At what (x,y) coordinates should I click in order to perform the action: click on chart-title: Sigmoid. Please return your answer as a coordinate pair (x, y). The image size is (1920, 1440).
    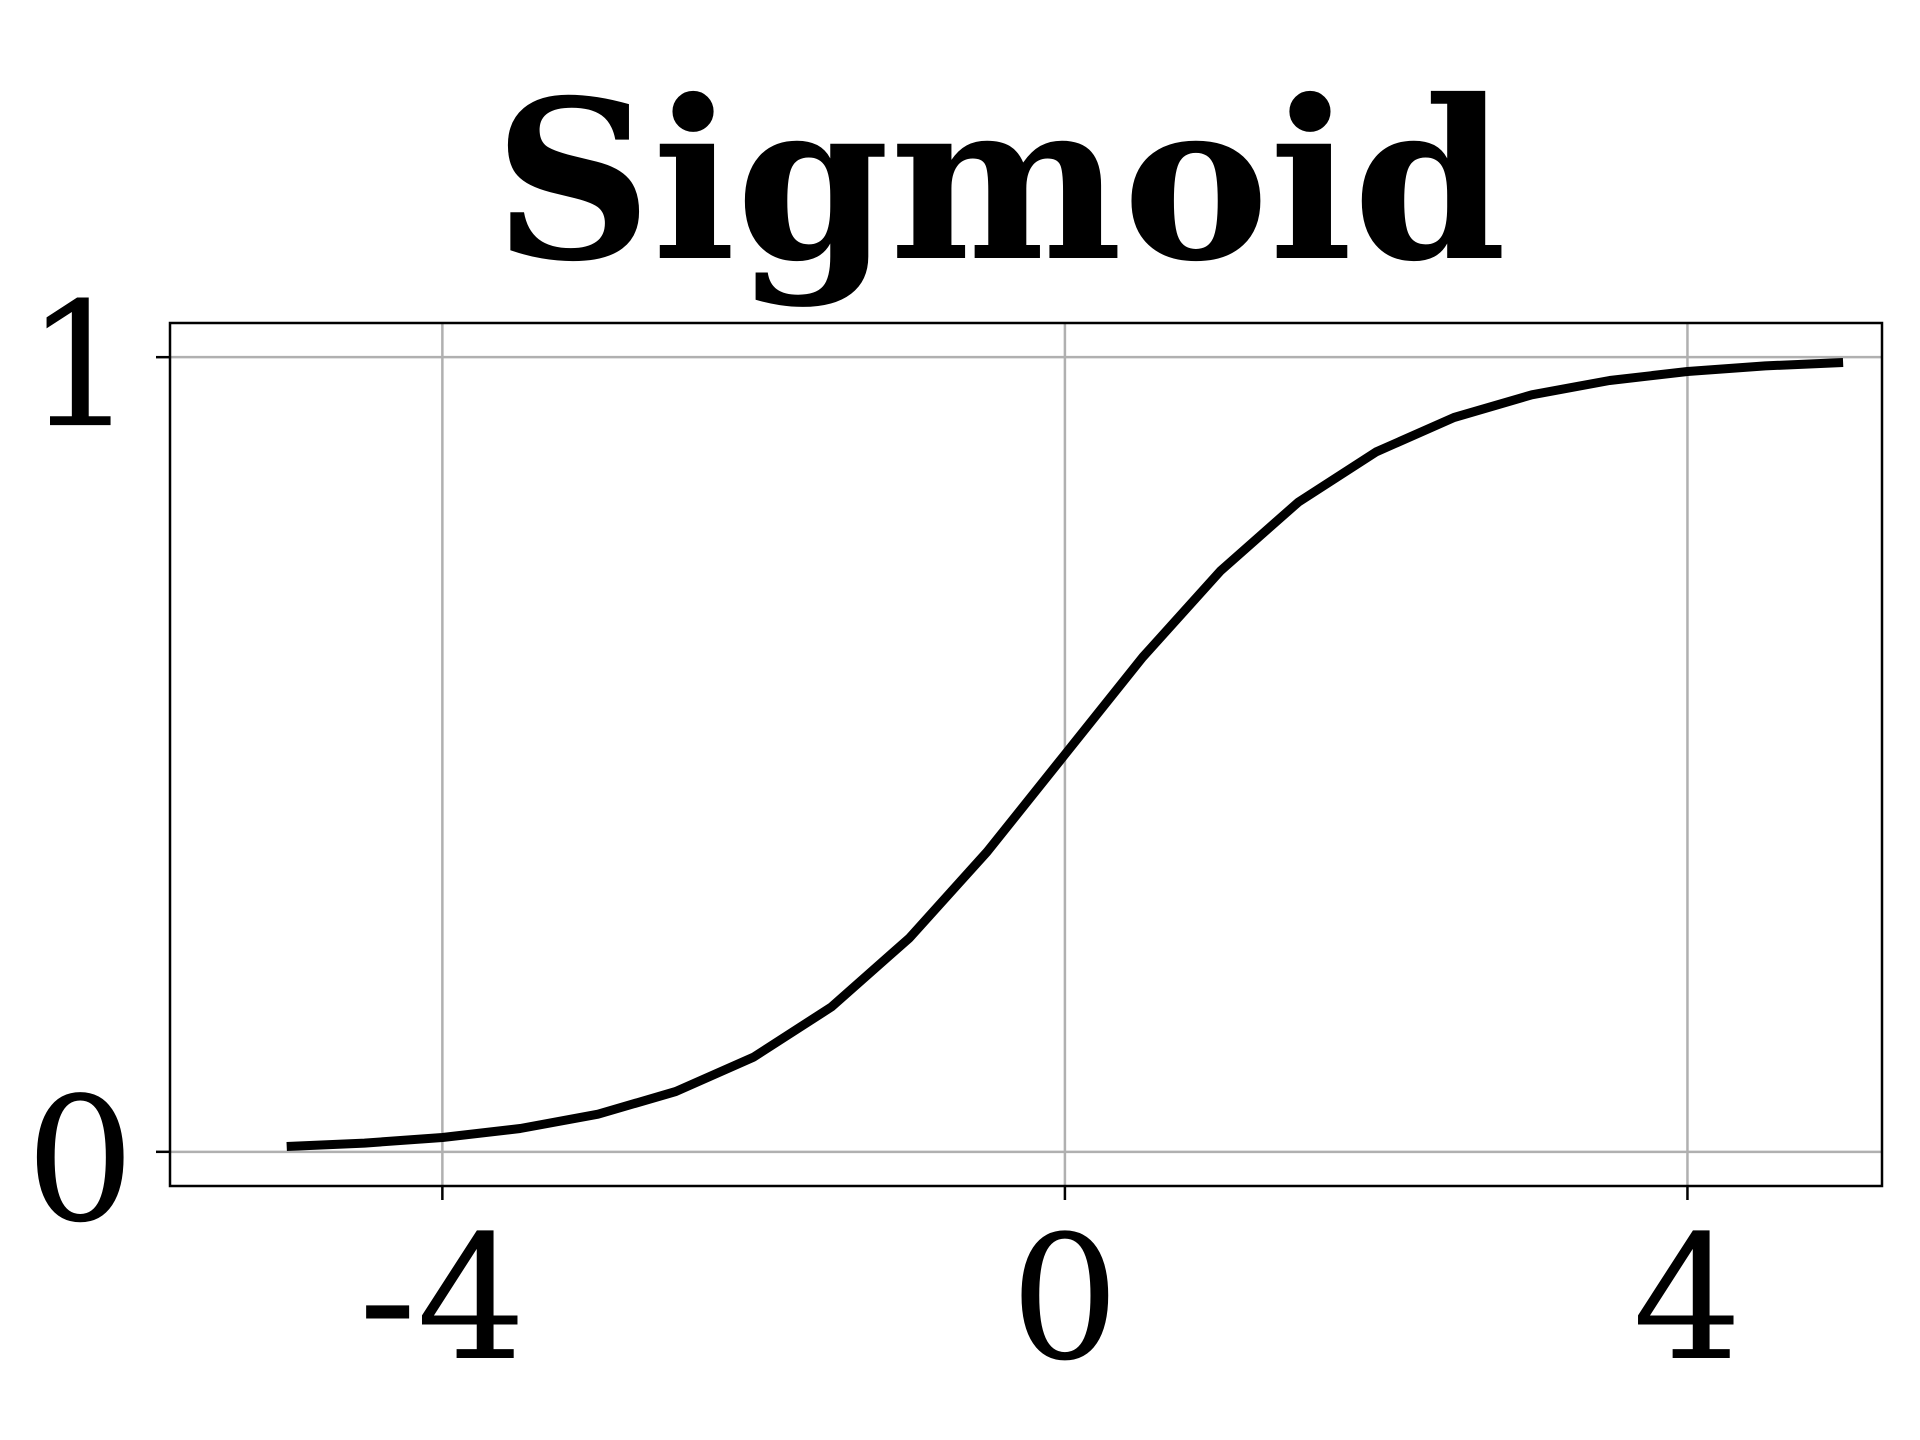
    Looking at the image, I should click on (999, 180).